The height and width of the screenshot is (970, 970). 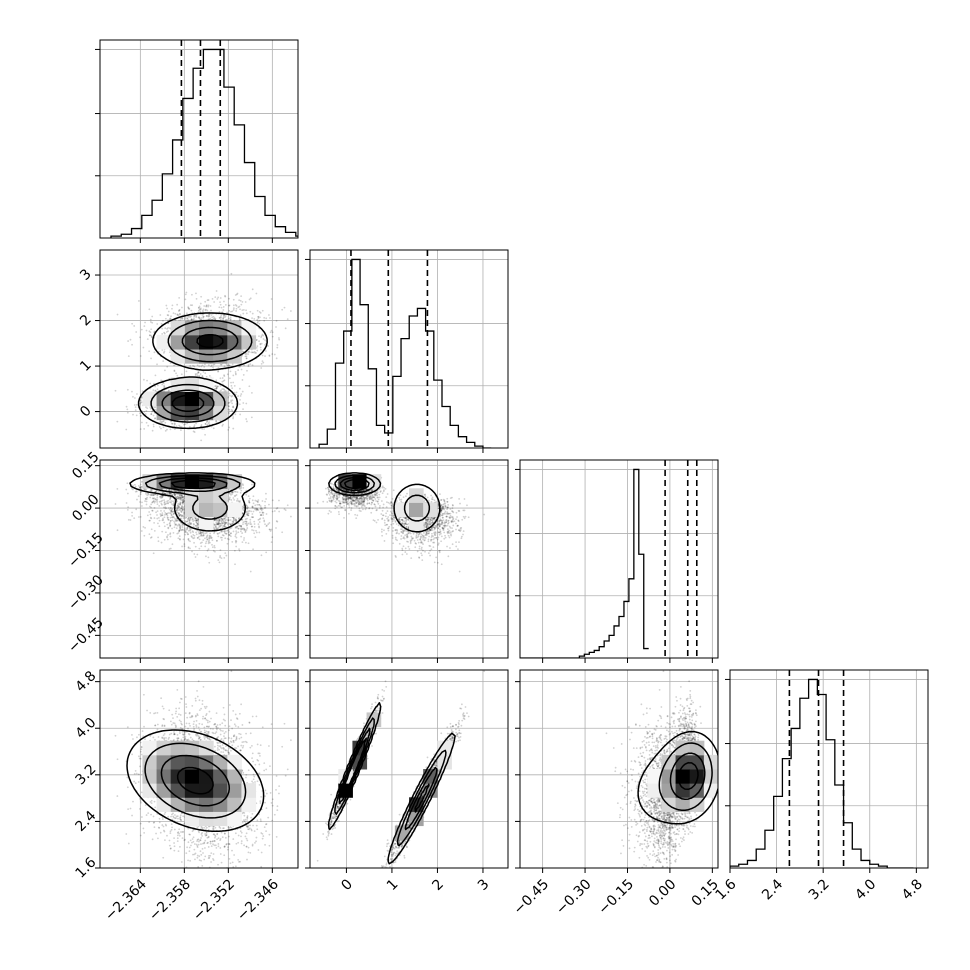 I want to click on panel-2-0: −0.45−0.30−0.150.000.15, so click(x=182, y=556).